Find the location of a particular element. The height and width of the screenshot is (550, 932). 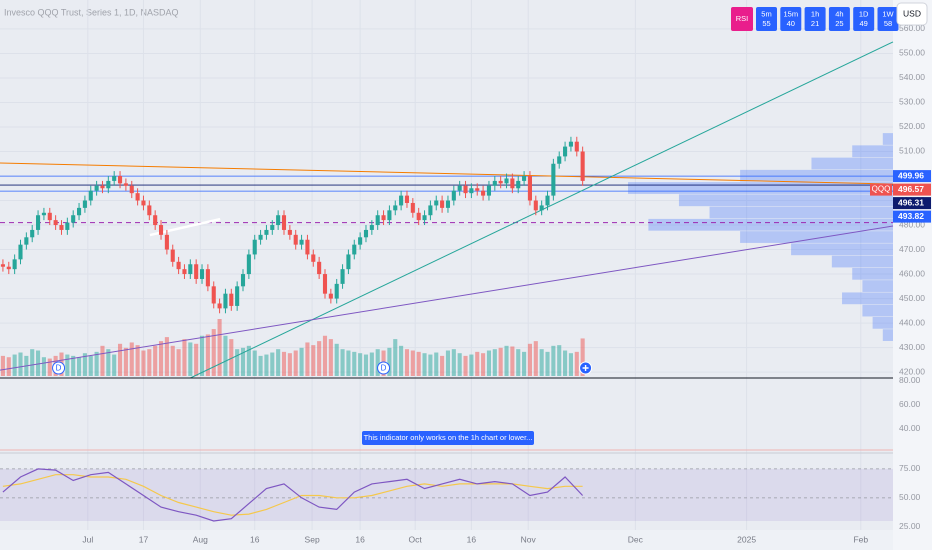

indicator-message-box is located at coordinates (448, 438).